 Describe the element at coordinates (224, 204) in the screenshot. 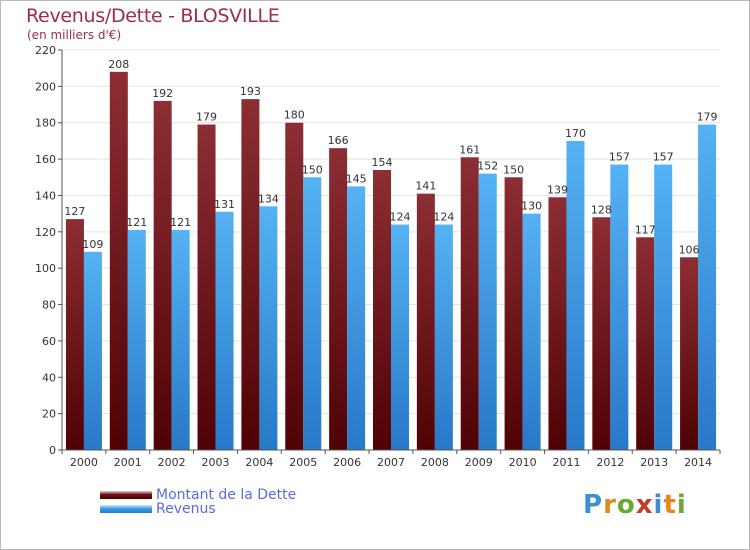

I see `data-label-revenus: 131` at that location.